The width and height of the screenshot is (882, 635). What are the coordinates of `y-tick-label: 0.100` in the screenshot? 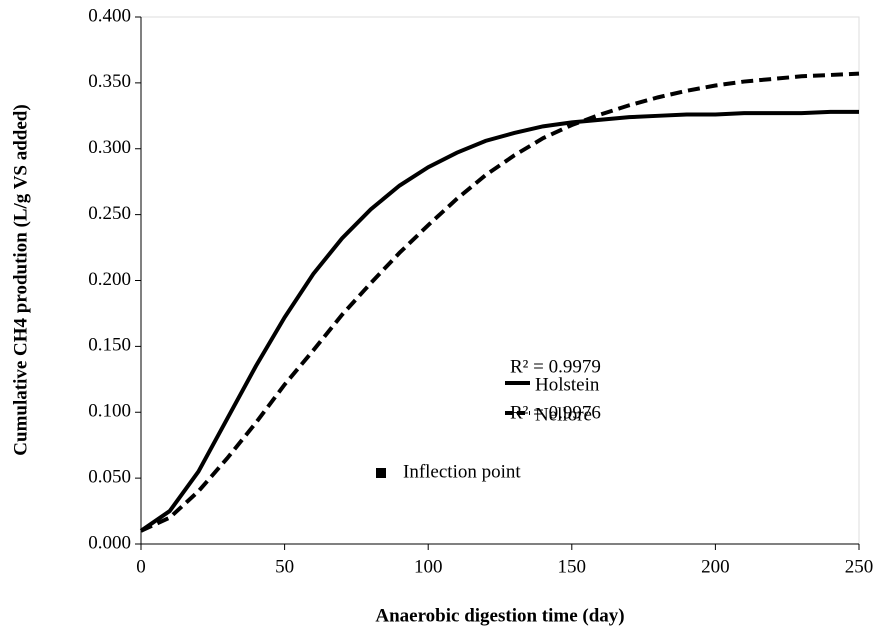 It's located at (109, 411).